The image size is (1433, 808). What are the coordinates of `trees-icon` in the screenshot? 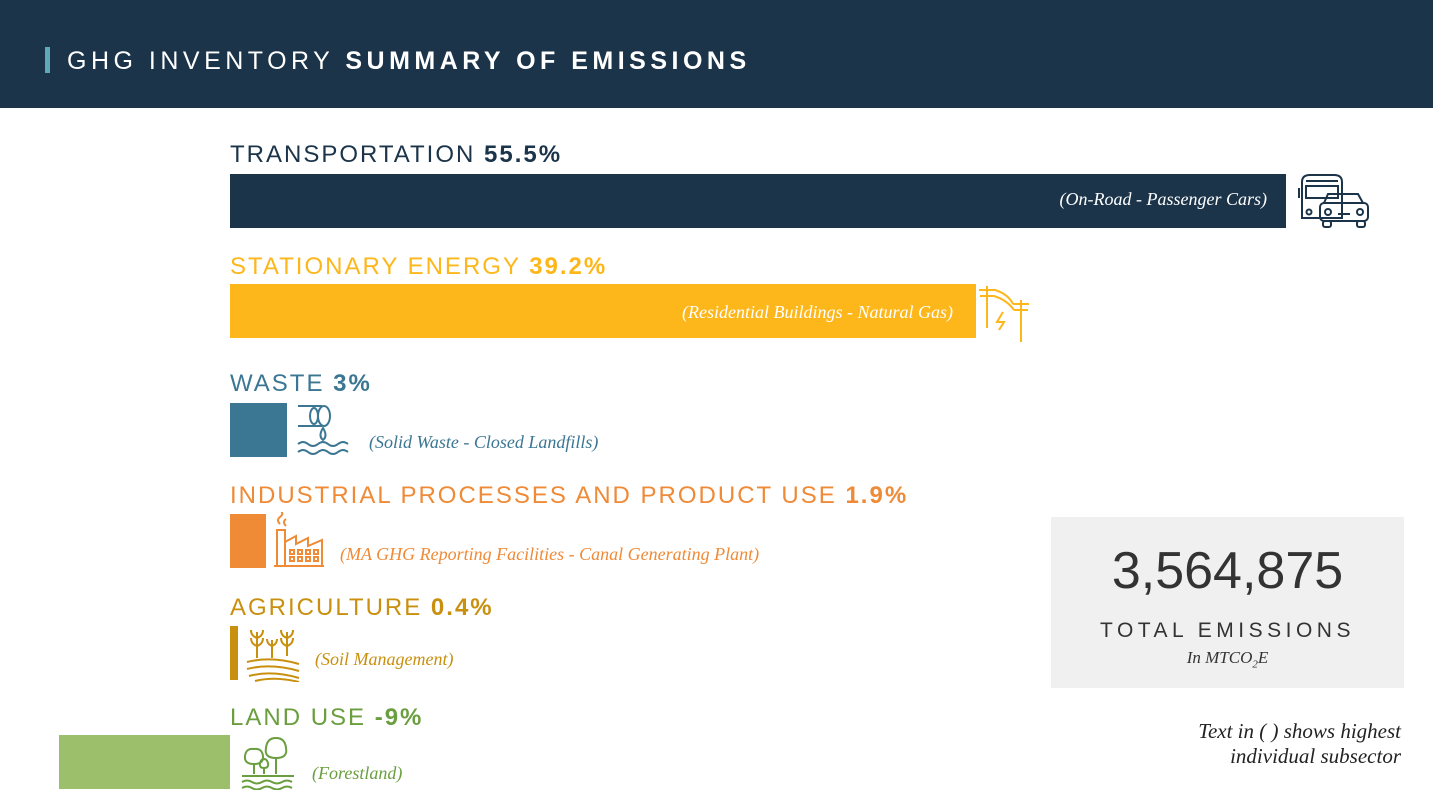 It's located at (267, 763).